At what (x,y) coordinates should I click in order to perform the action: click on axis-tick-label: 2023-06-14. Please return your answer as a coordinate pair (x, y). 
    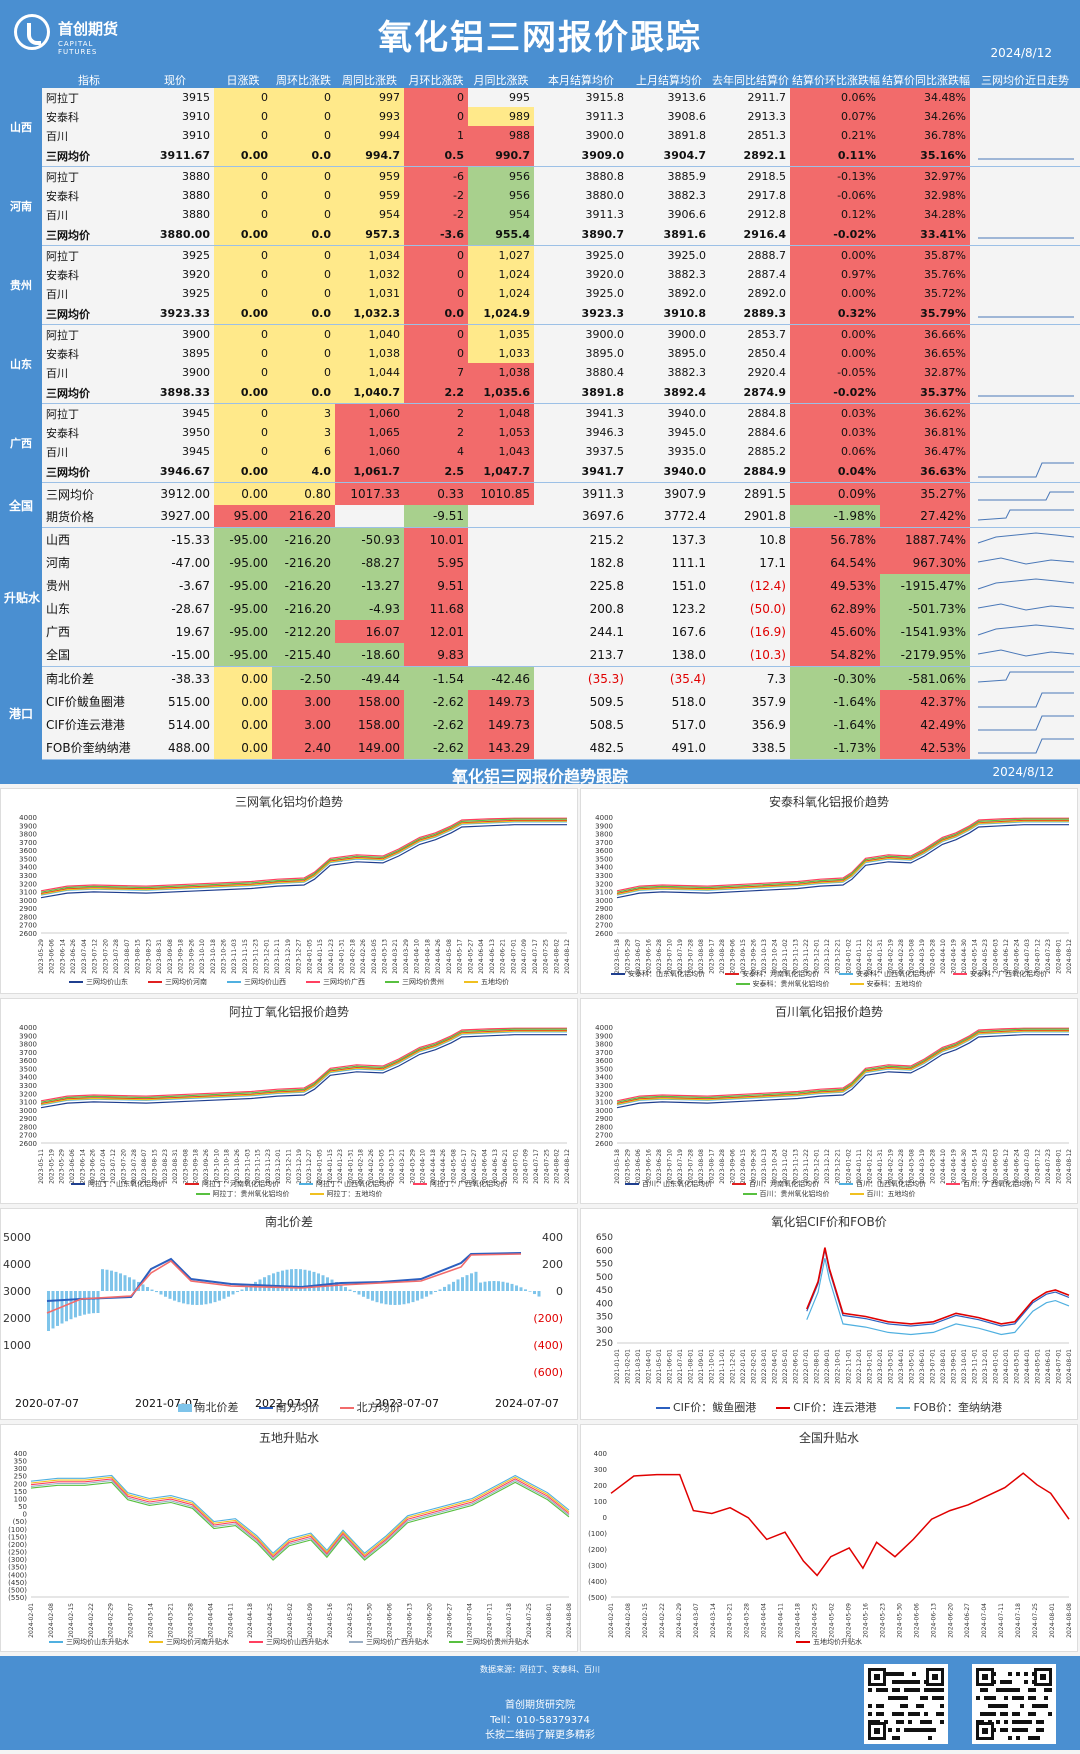
    Looking at the image, I should click on (62, 956).